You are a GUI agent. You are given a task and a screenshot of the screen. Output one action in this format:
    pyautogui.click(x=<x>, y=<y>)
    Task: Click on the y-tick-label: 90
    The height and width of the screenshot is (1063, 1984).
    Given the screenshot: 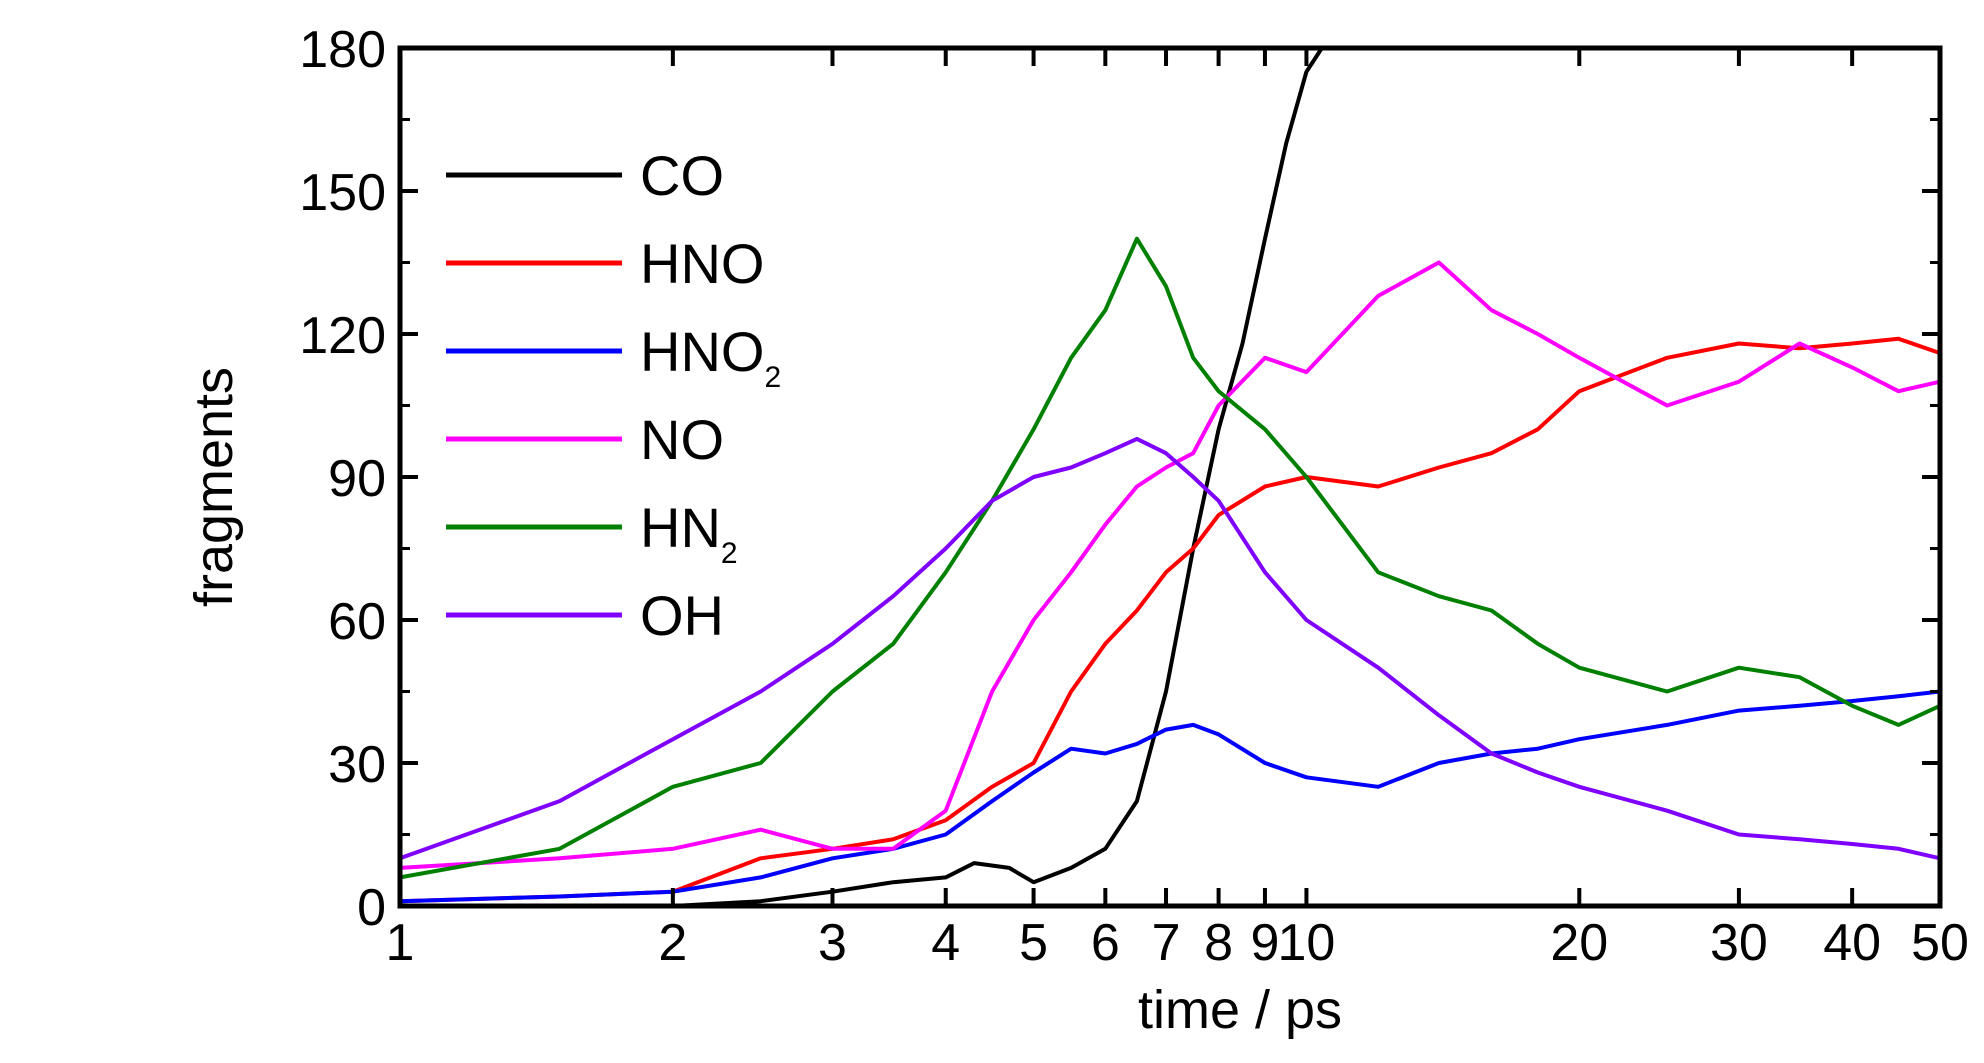 What is the action you would take?
    pyautogui.click(x=357, y=479)
    